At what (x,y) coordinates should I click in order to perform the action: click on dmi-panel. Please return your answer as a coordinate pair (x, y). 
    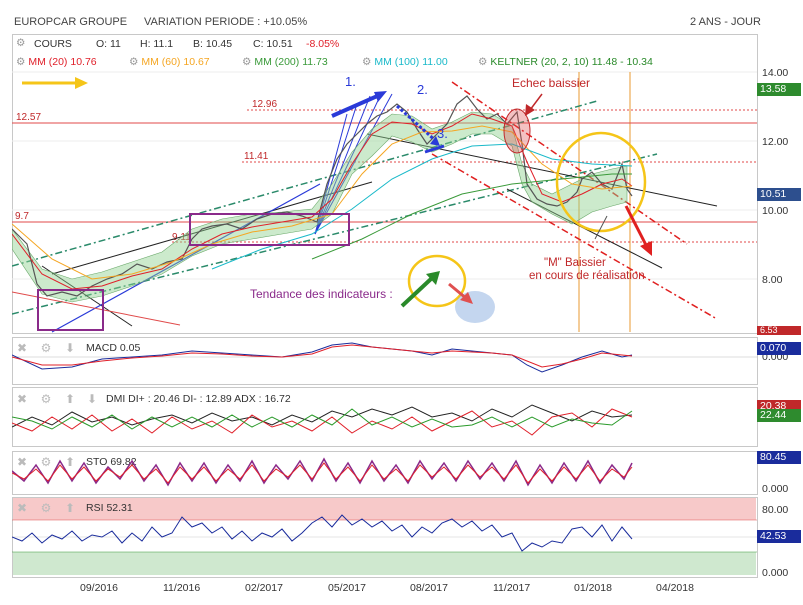
    Looking at the image, I should click on (385, 417).